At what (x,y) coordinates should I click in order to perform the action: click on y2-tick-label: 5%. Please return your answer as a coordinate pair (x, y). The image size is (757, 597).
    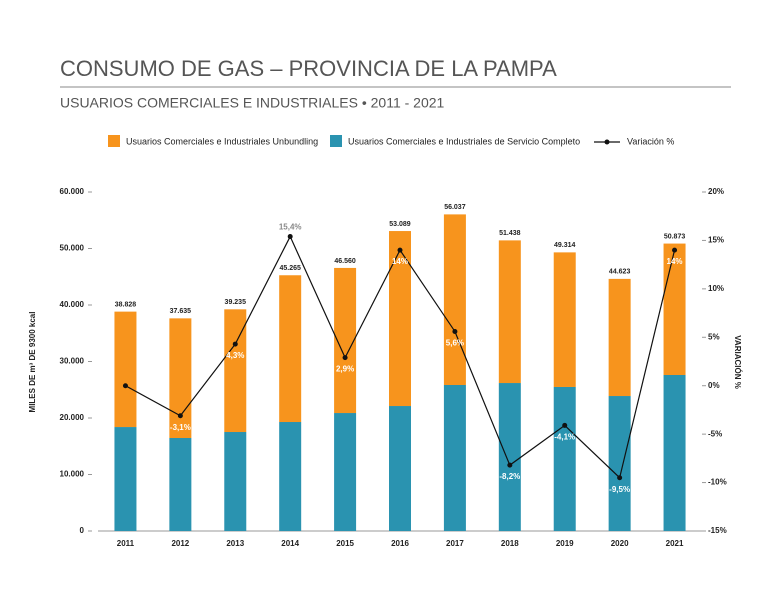
    Looking at the image, I should click on (714, 336).